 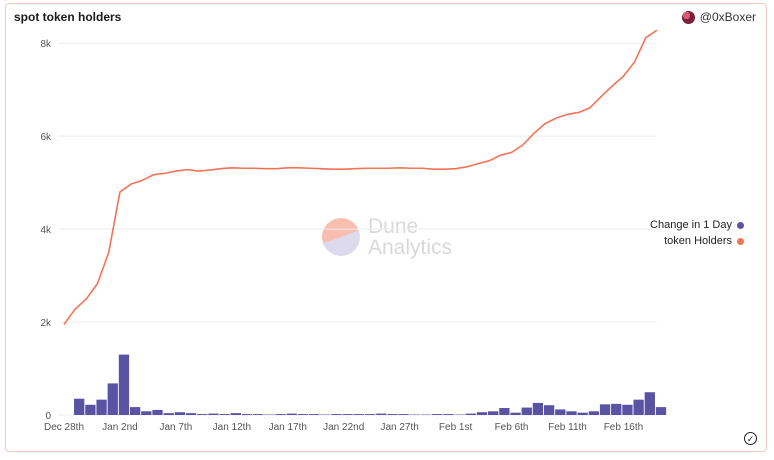 I want to click on x-tick-label: Jan 17th, so click(x=288, y=427).